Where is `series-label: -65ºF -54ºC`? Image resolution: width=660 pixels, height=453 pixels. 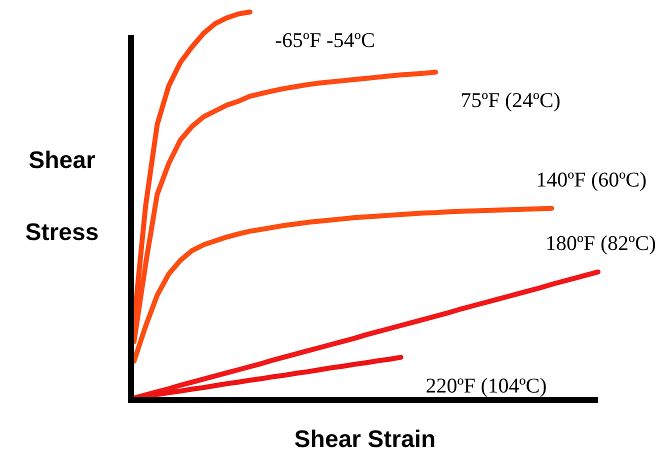
series-label: -65ºF -54ºC is located at coordinates (325, 40).